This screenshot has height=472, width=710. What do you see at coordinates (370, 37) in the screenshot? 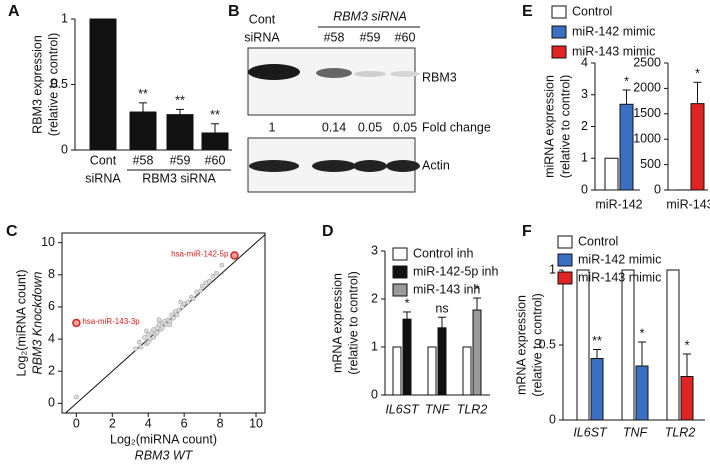
I see `lane-label: #59` at bounding box center [370, 37].